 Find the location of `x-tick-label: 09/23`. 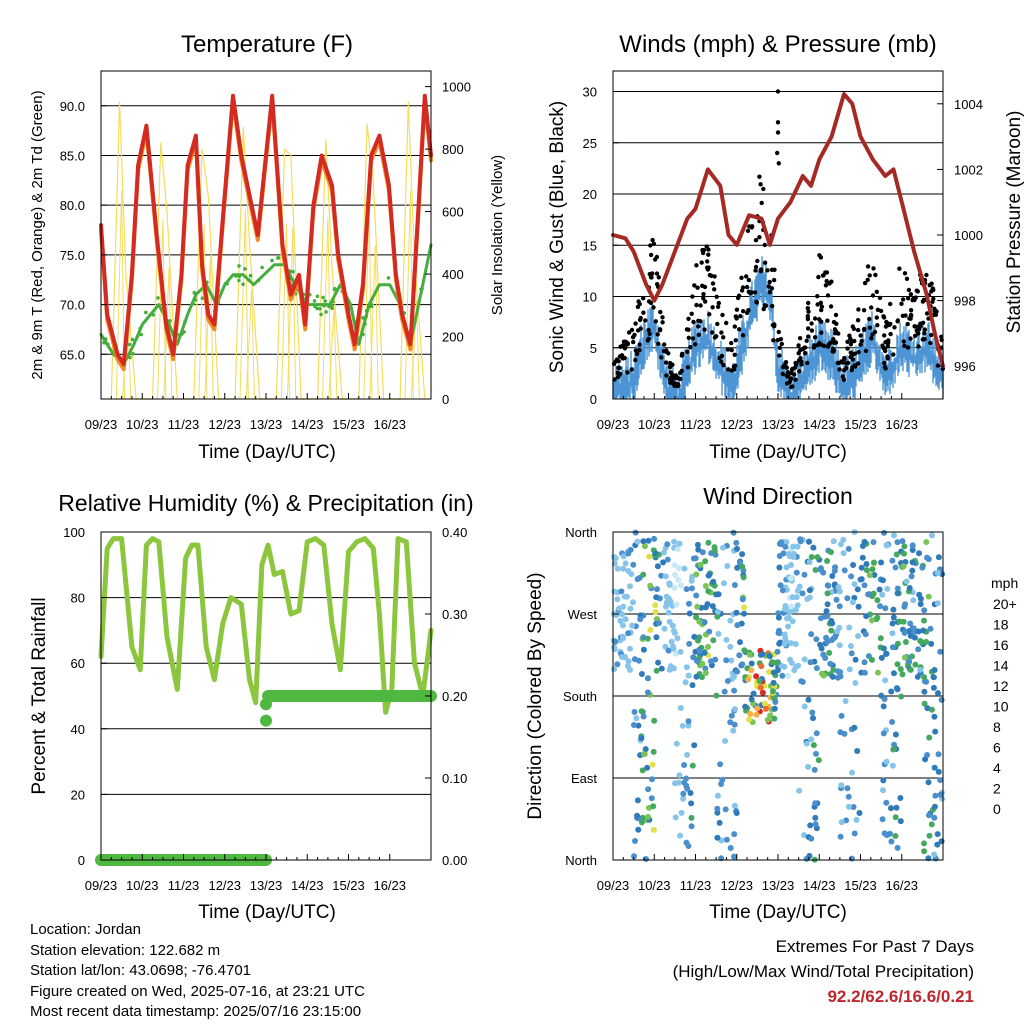

x-tick-label: 09/23 is located at coordinates (101, 885).